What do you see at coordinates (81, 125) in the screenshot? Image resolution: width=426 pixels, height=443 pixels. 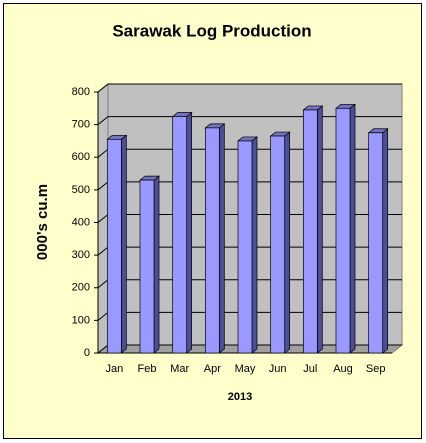 I see `y-tick-label: 700` at bounding box center [81, 125].